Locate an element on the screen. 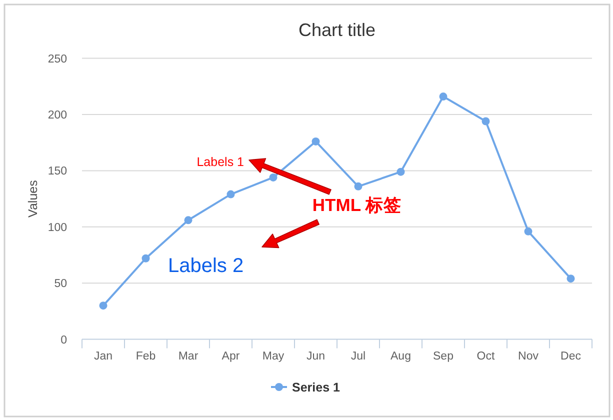 The image size is (613, 420). x-tick-label: Jan is located at coordinates (103, 356).